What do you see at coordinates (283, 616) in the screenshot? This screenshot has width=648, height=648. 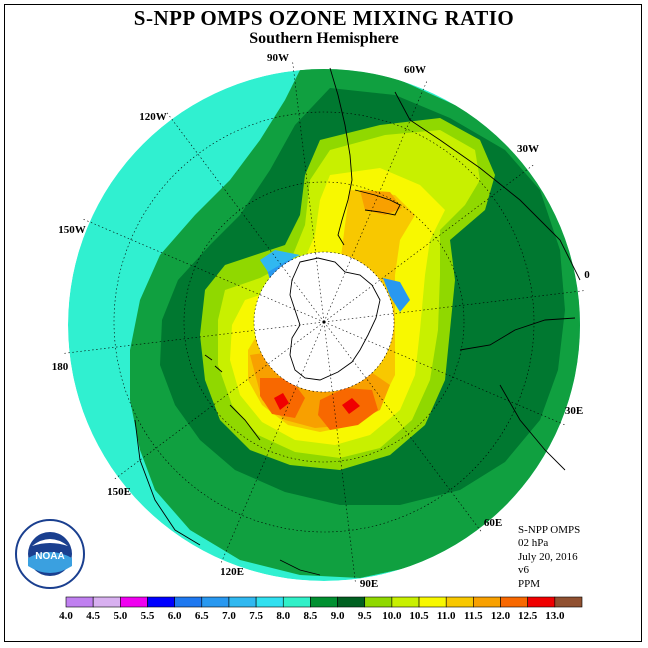 I see `colorbar-label: 8.0` at bounding box center [283, 616].